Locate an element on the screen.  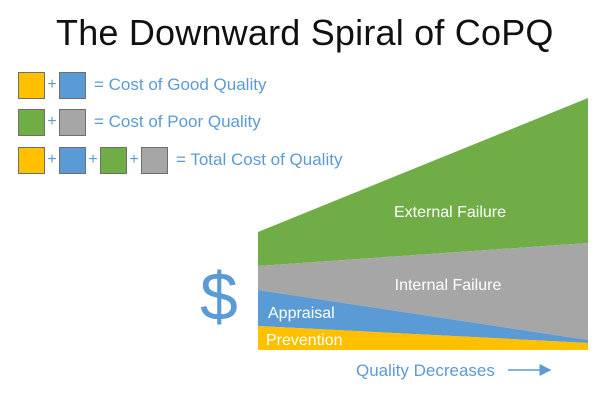
internal-failure-area is located at coordinates (423, 291).